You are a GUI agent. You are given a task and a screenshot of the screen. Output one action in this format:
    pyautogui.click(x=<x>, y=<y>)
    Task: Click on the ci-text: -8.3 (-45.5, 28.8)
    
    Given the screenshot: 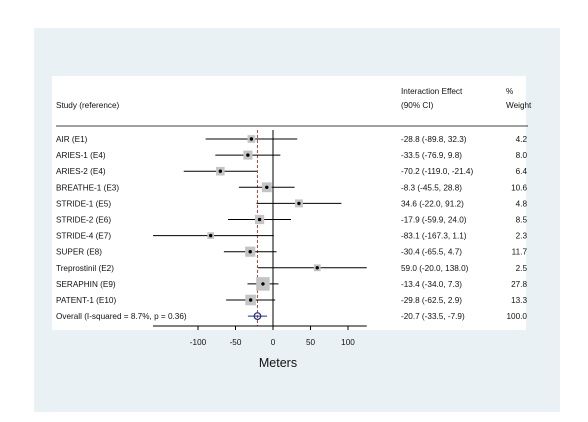 What is the action you would take?
    pyautogui.click(x=431, y=187)
    